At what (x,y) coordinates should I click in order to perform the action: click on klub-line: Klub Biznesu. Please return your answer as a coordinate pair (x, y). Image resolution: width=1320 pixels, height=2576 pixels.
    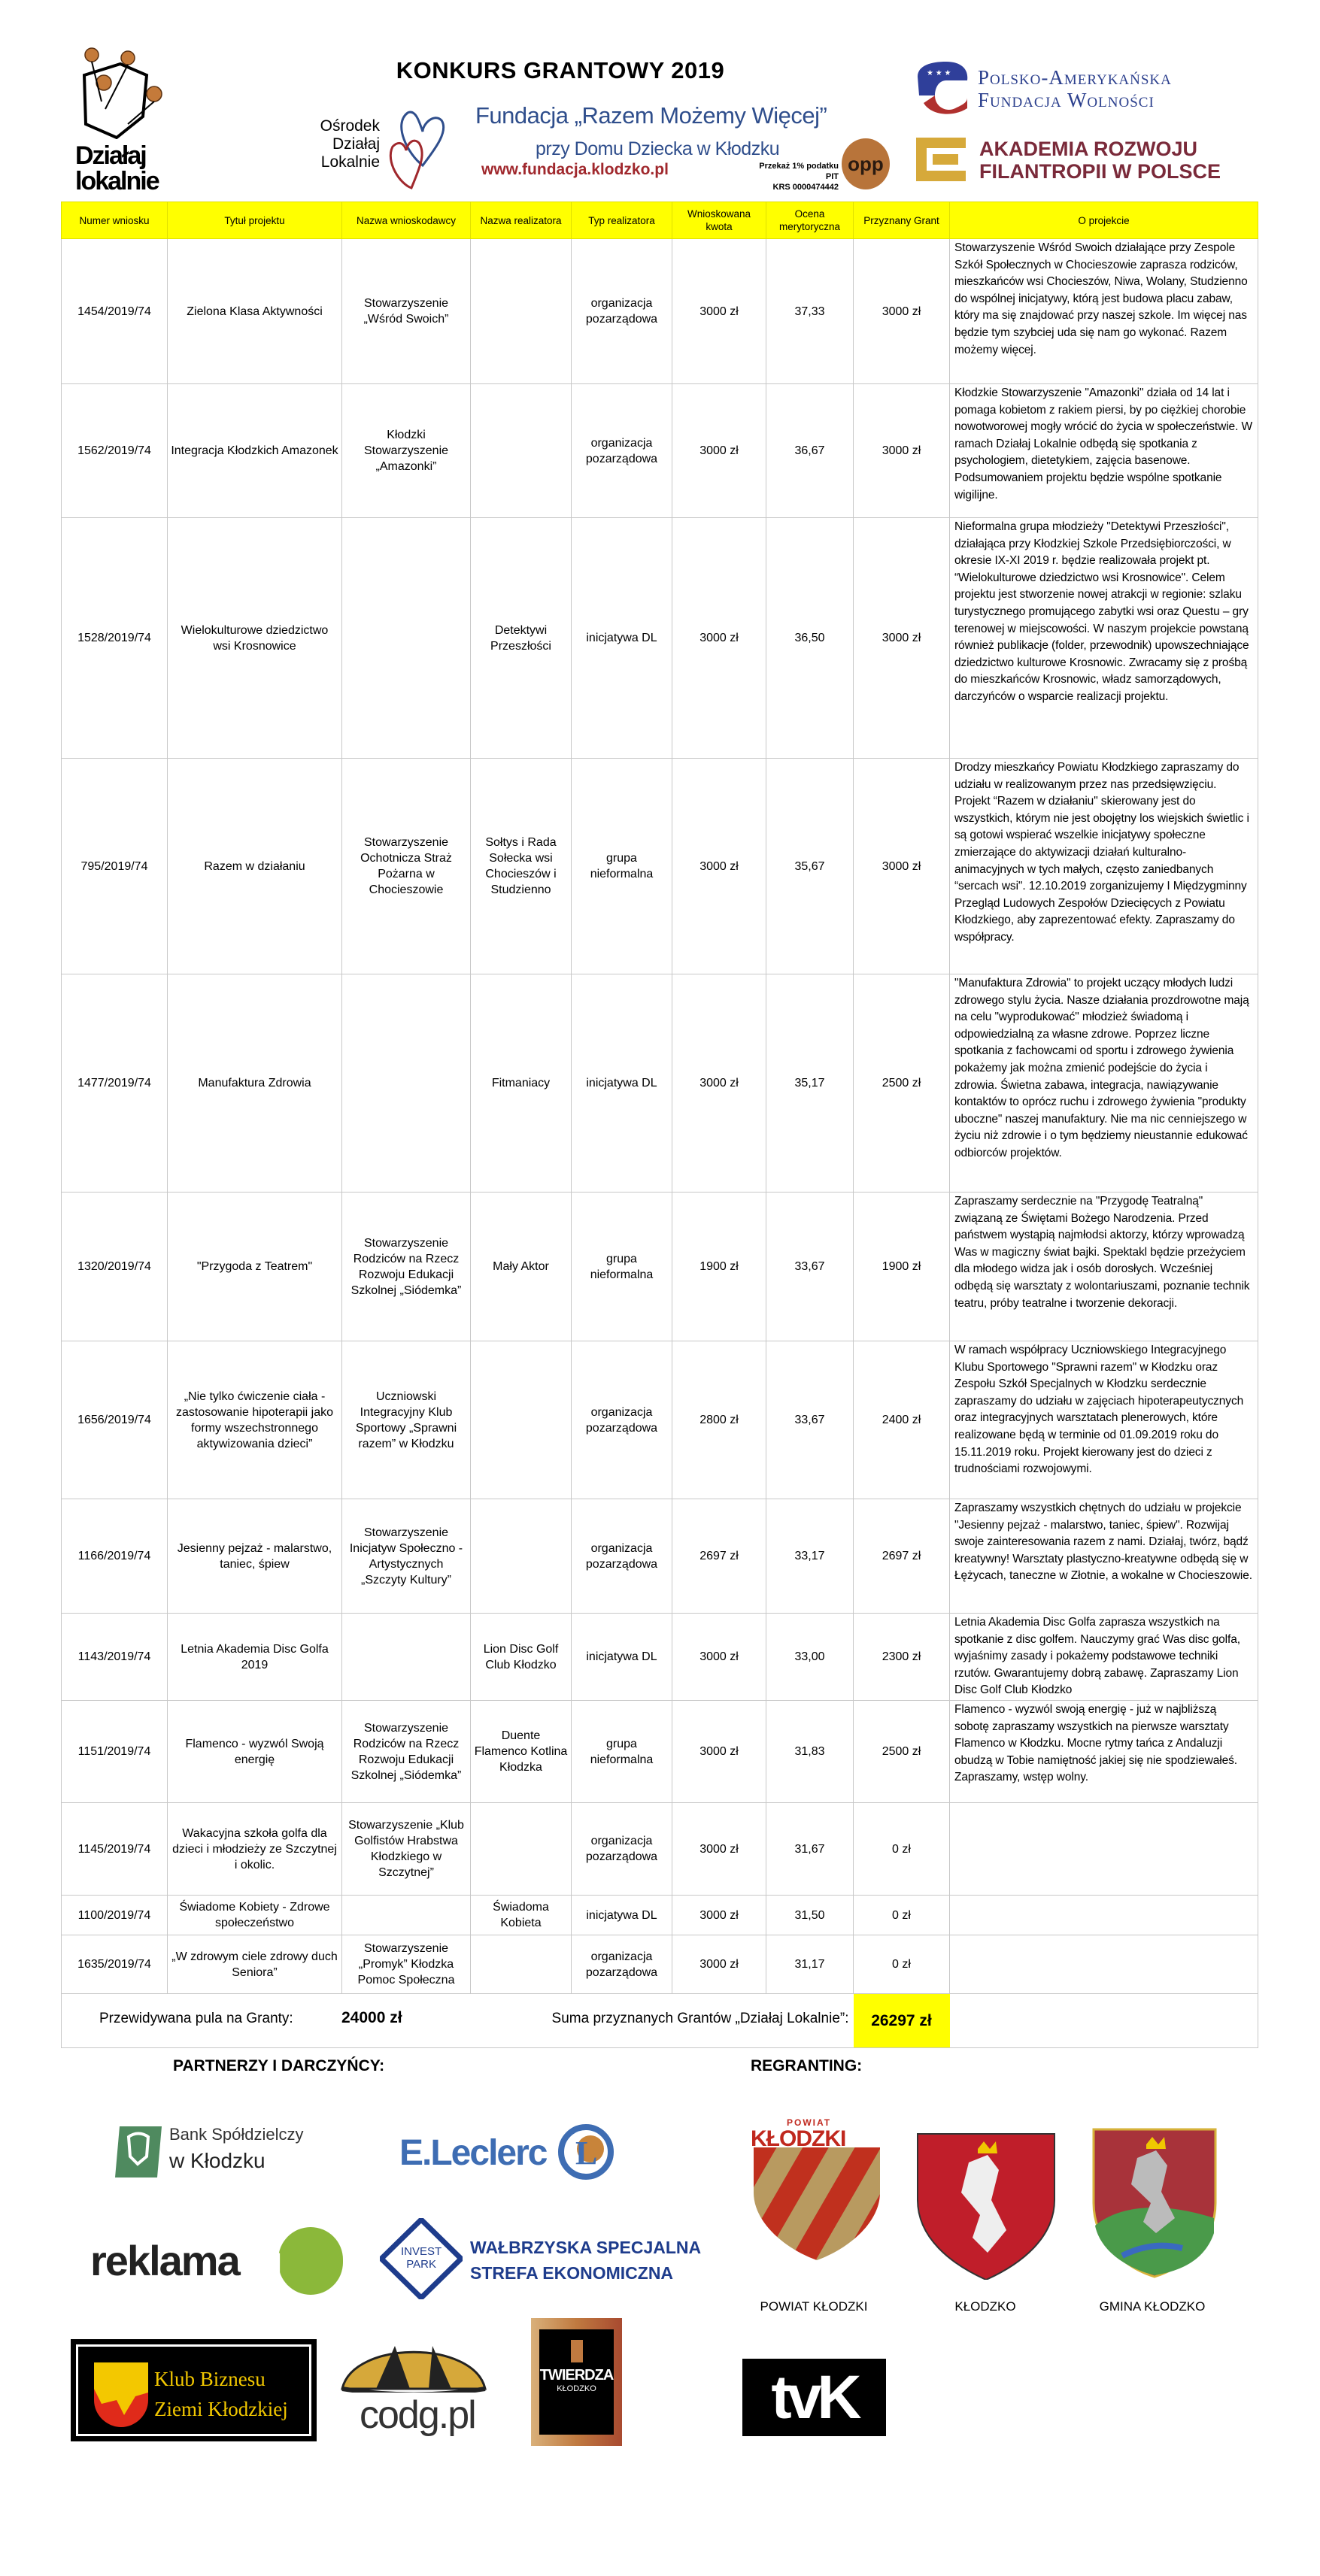
    Looking at the image, I should click on (210, 2379).